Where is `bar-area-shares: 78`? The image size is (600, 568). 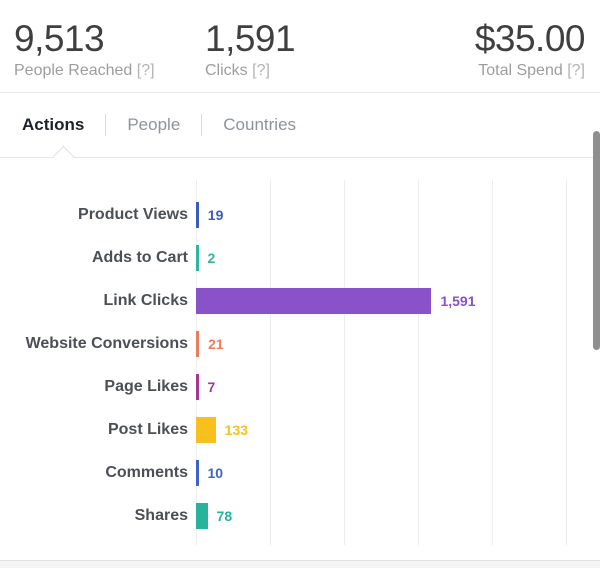 bar-area-shares: 78 is located at coordinates (214, 515).